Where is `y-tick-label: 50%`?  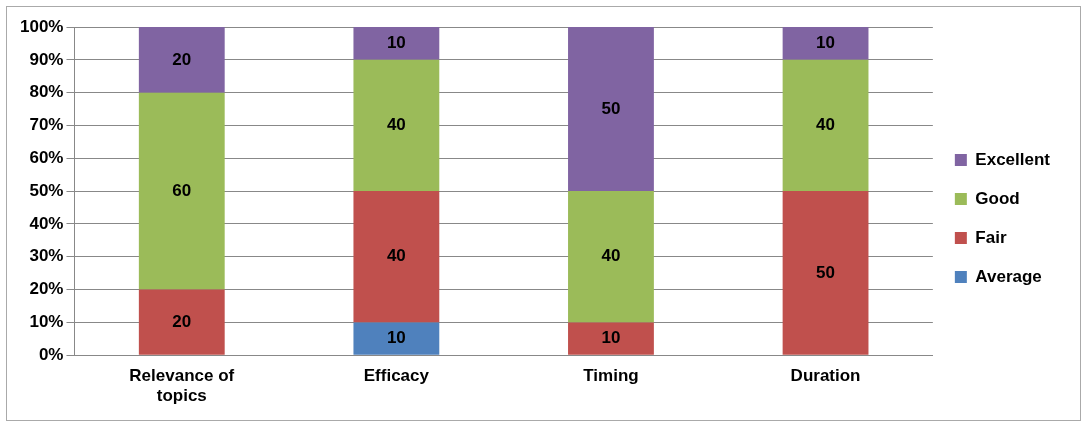 y-tick-label: 50% is located at coordinates (46, 190).